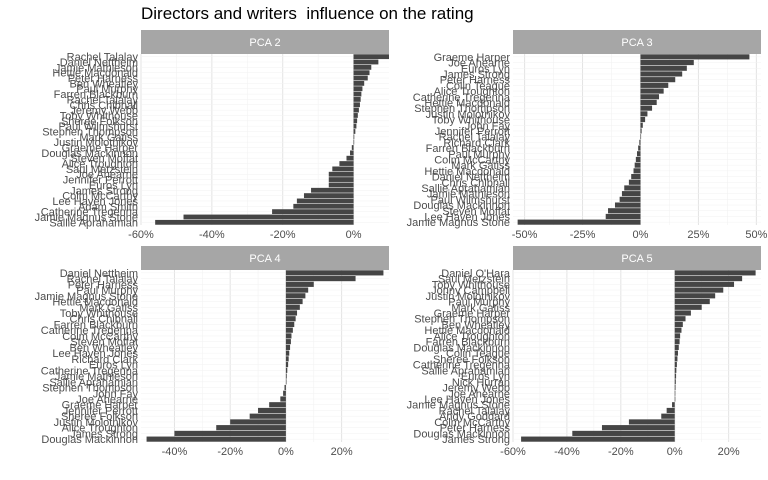 This screenshot has width=768, height=480. Describe the element at coordinates (480, 308) in the screenshot. I see `category-label: Mark Gatiss` at that location.